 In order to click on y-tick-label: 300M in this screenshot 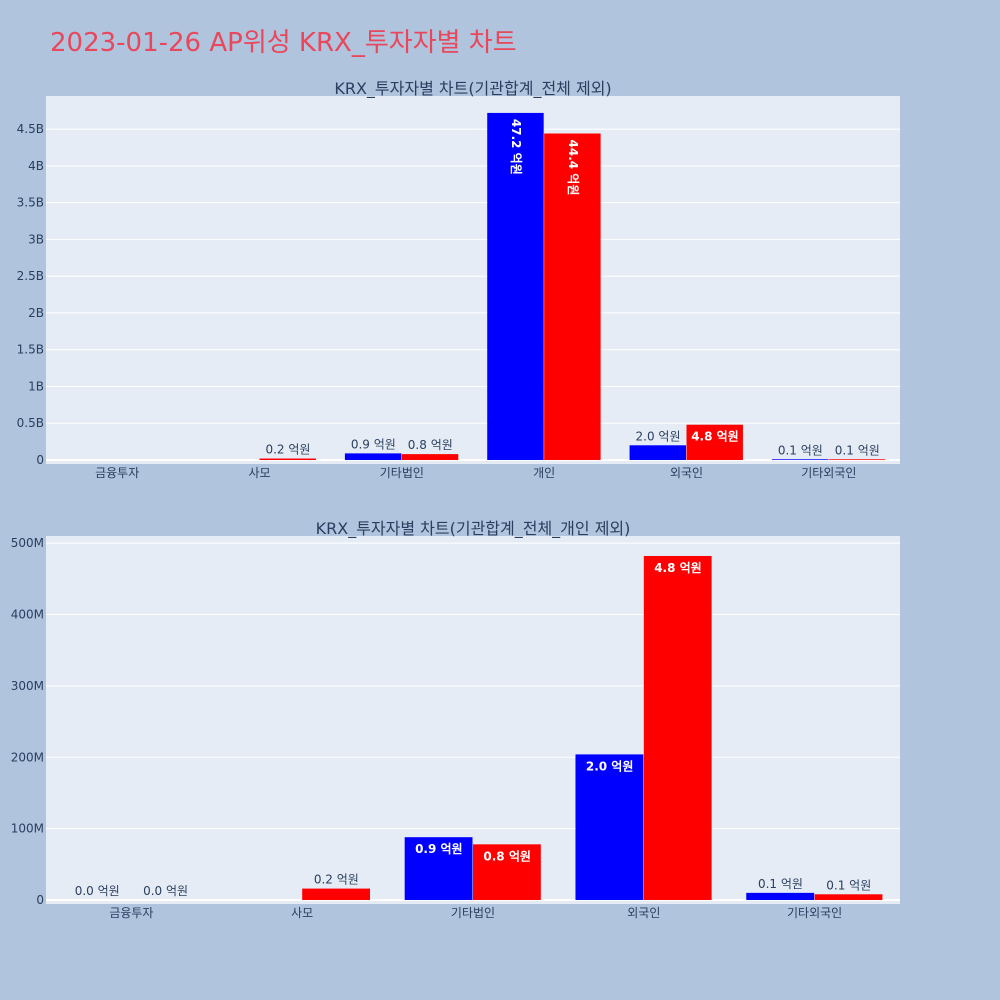, I will do `click(27, 686)`.